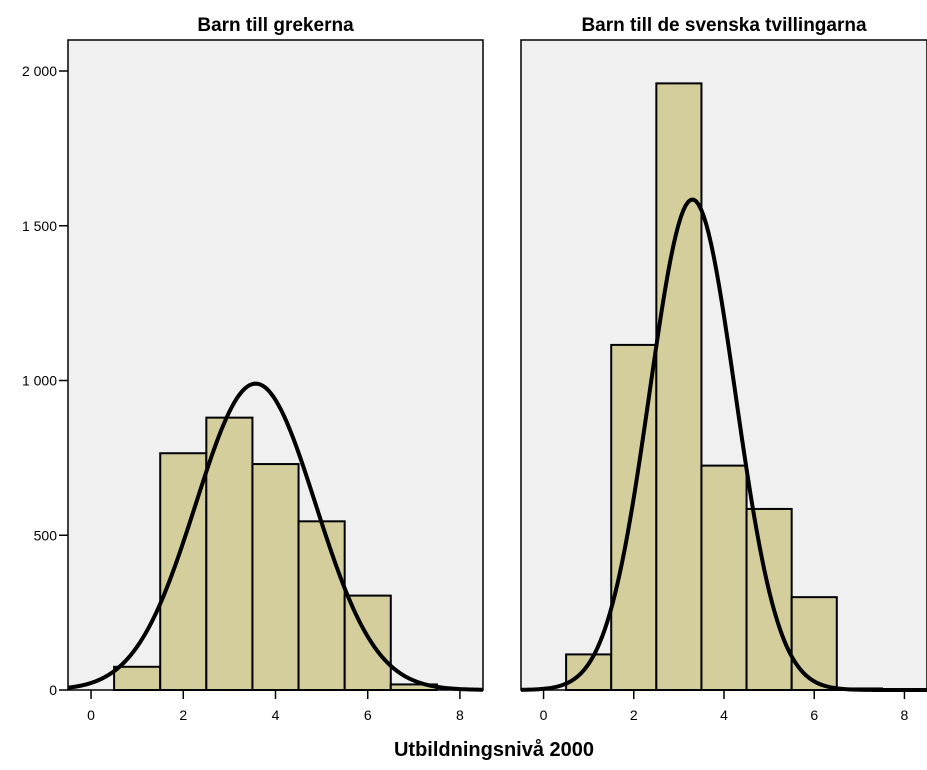  What do you see at coordinates (494, 749) in the screenshot?
I see `x-axis-label: Utbildningsnivå 2000` at bounding box center [494, 749].